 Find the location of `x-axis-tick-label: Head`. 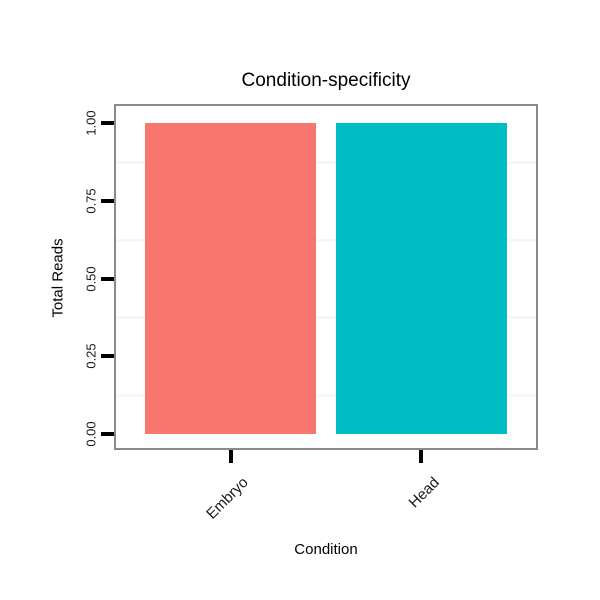

x-axis-tick-label: Head is located at coordinates (424, 493).